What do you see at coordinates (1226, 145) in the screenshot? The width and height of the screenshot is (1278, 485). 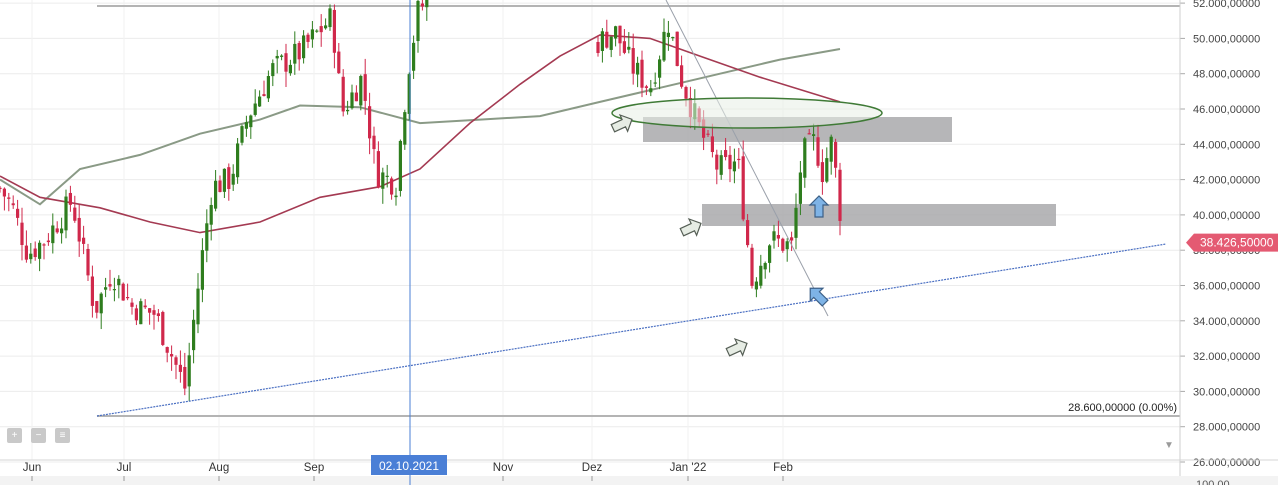 I see `y-tick-label: 44.000,00000` at bounding box center [1226, 145].